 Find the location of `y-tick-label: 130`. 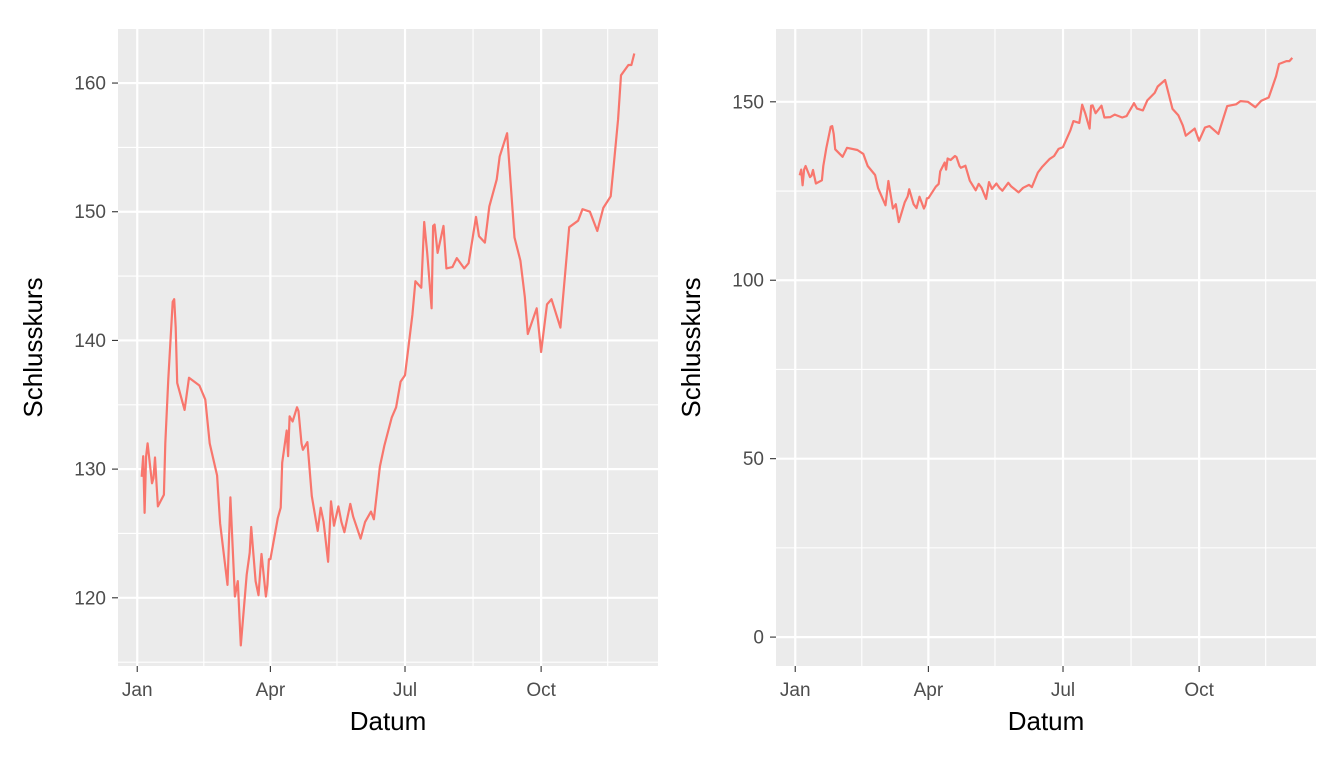

y-tick-label: 130 is located at coordinates (90, 470).